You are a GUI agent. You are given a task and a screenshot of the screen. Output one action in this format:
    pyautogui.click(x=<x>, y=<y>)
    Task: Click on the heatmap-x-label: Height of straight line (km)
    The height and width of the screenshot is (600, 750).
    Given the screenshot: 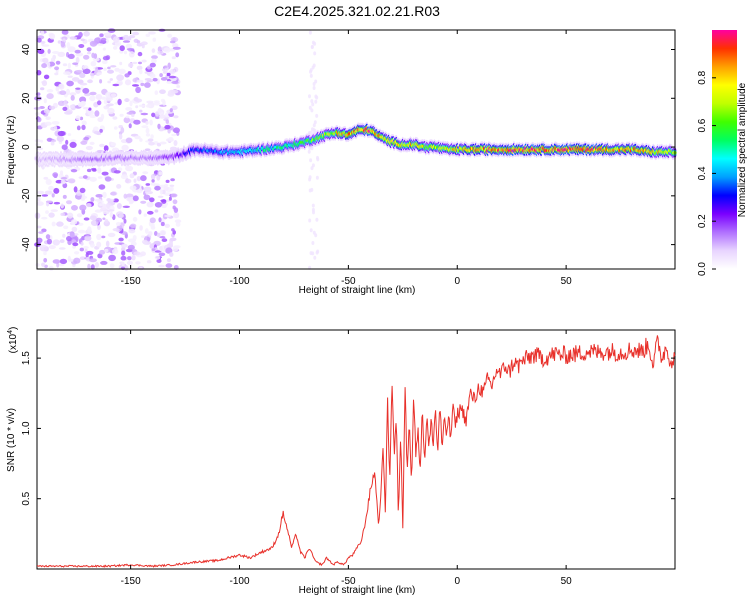 What is the action you would take?
    pyautogui.click(x=357, y=290)
    